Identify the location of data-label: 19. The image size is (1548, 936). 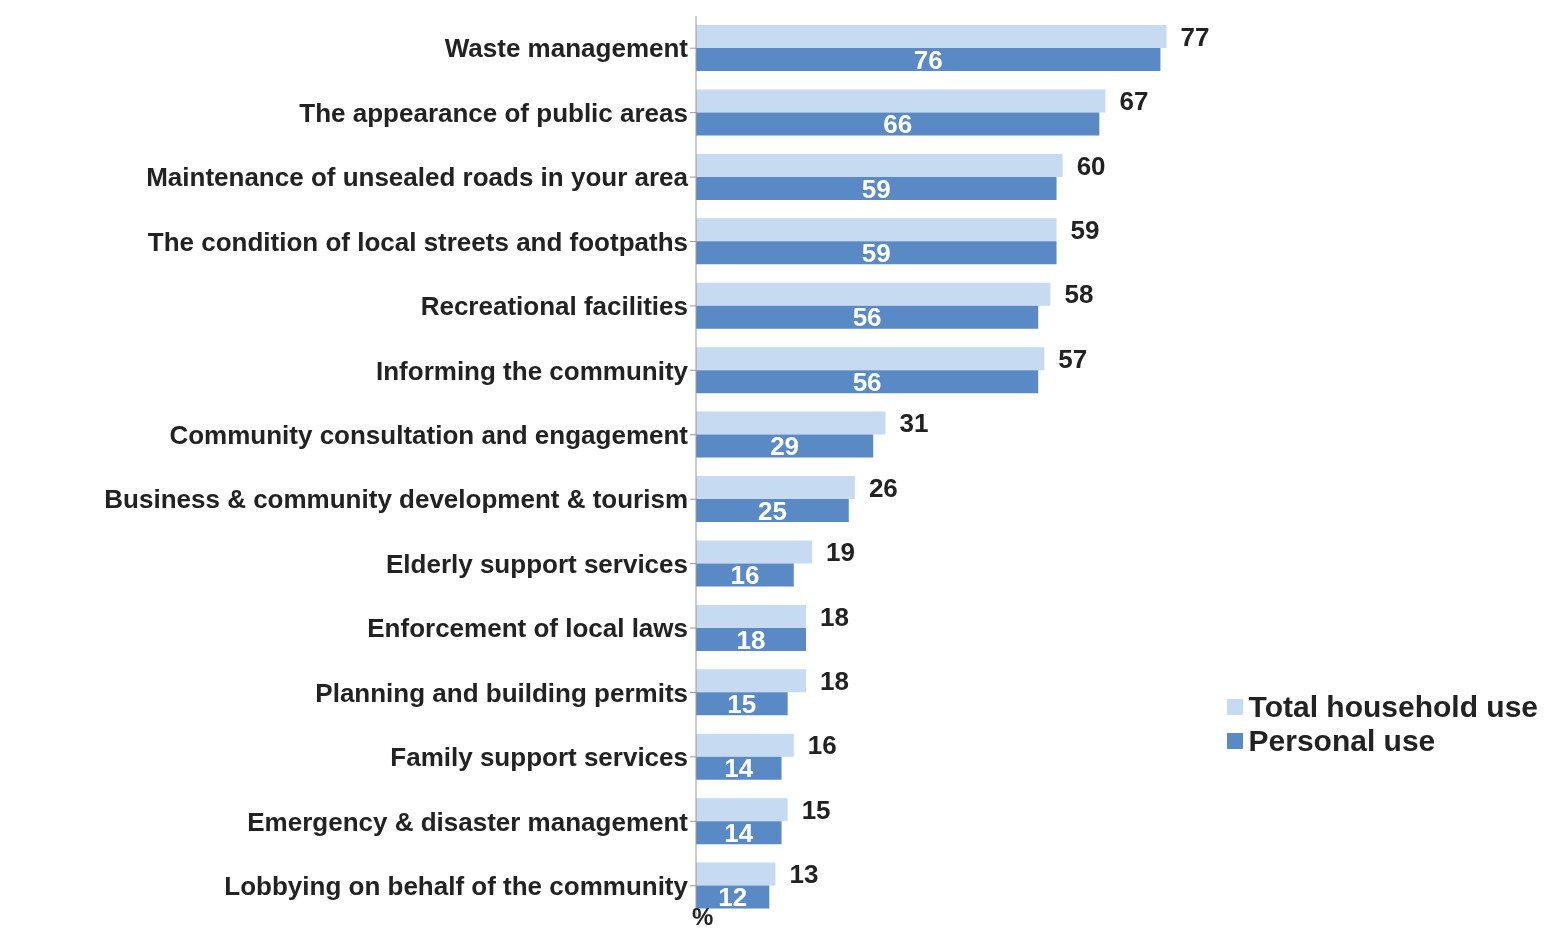
(841, 552).